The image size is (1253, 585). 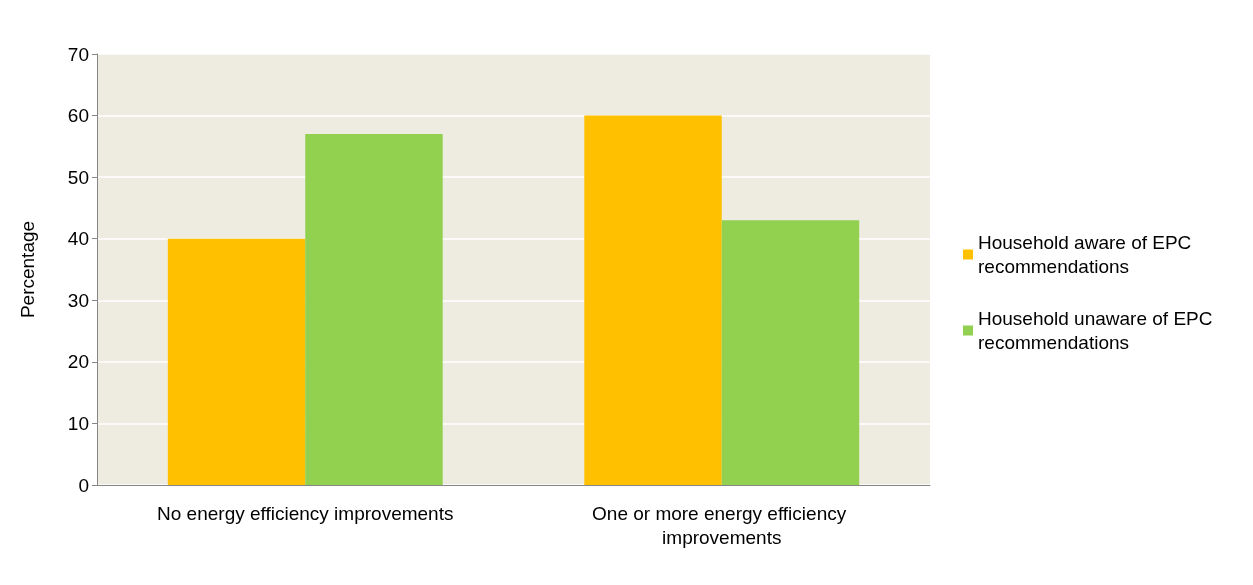 What do you see at coordinates (722, 525) in the screenshot?
I see `x-tick-label: One or more energy efficiency improvements` at bounding box center [722, 525].